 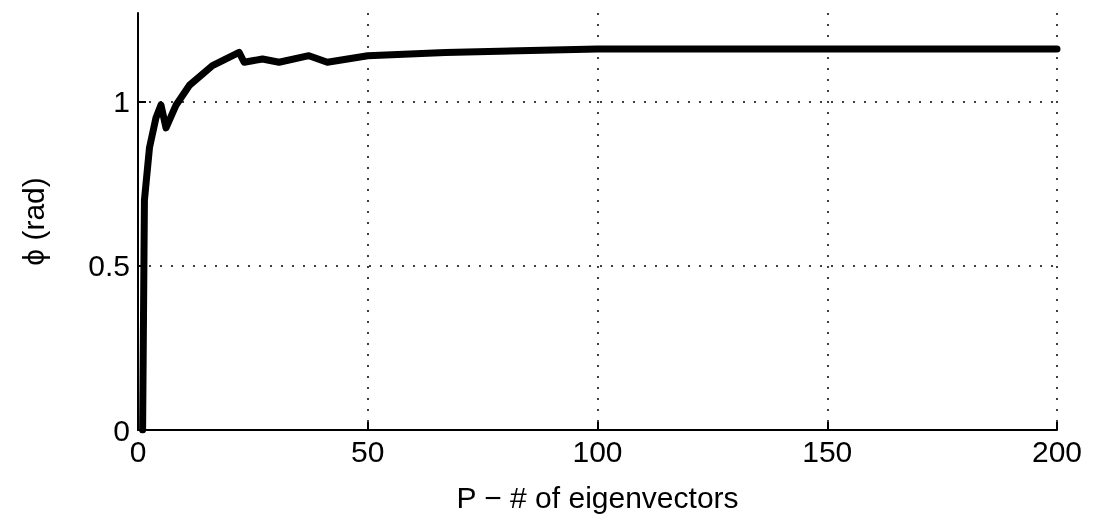 What do you see at coordinates (121, 102) in the screenshot?
I see `y-tick-label: 1` at bounding box center [121, 102].